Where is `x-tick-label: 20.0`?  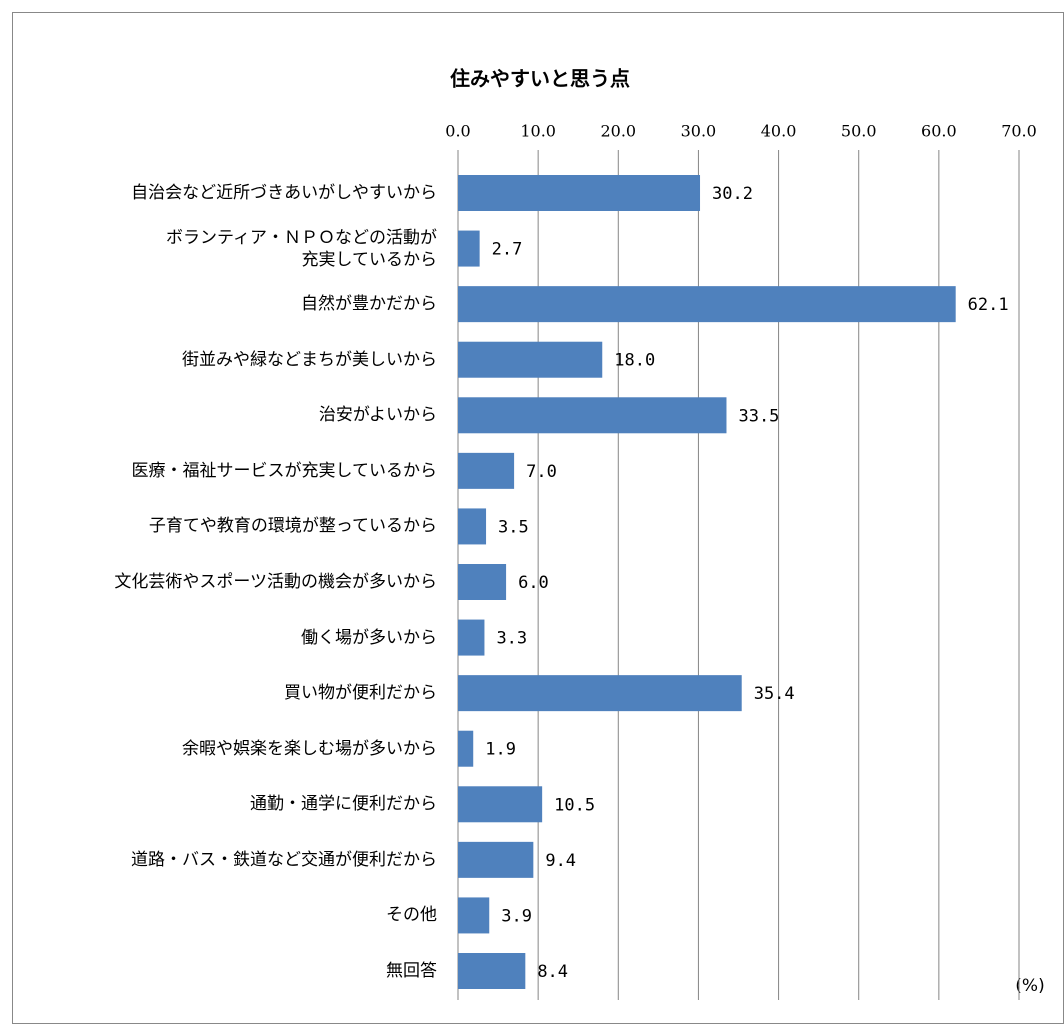 x-tick-label: 20.0 is located at coordinates (618, 131).